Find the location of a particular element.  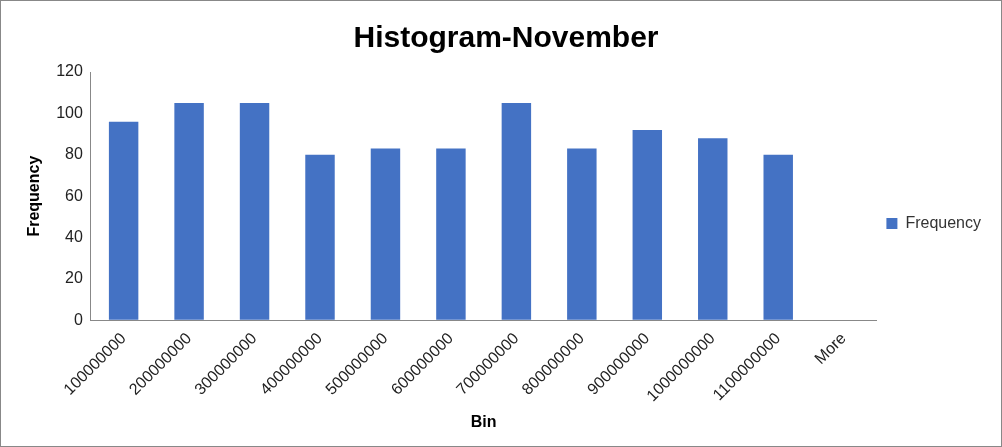

y-tick-label: 60 is located at coordinates (74, 195).